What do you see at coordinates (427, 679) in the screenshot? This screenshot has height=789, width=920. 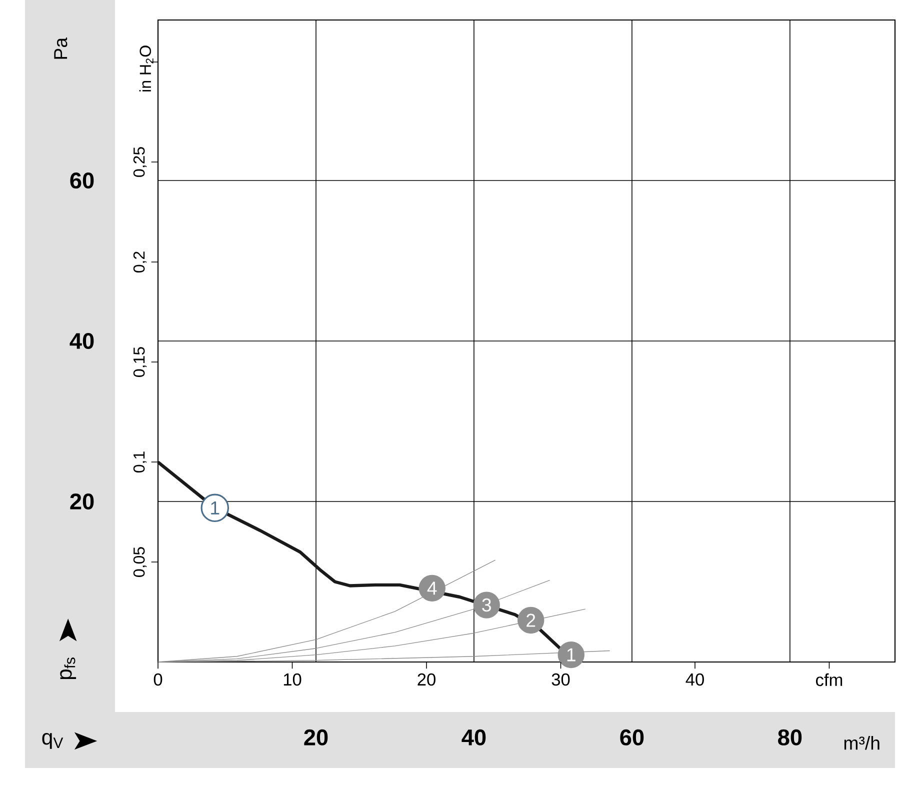 I see `x2-tick-label: 20` at bounding box center [427, 679].